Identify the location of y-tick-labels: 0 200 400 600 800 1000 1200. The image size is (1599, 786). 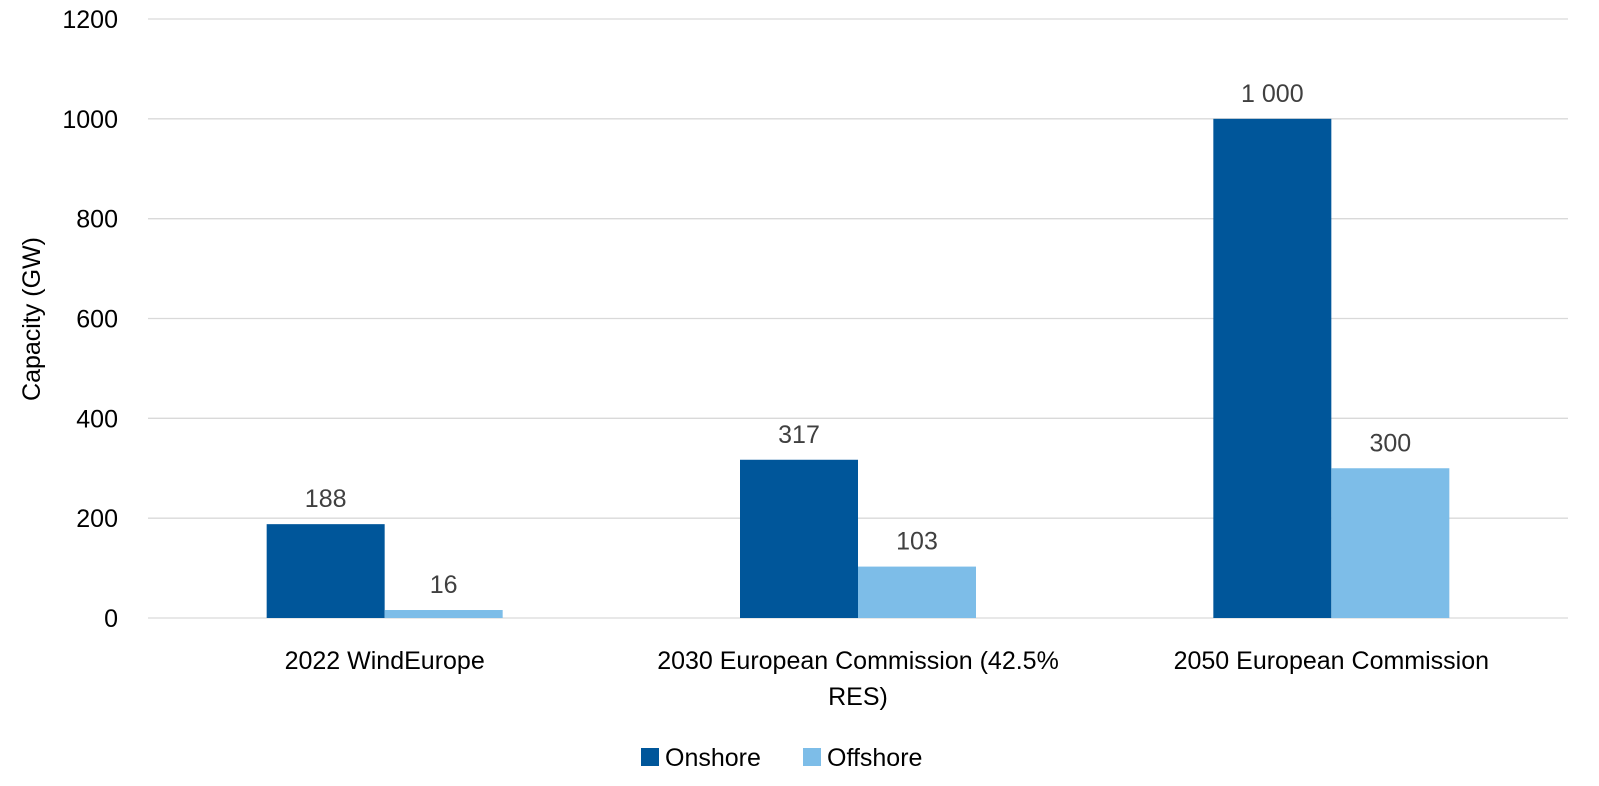
(90, 319).